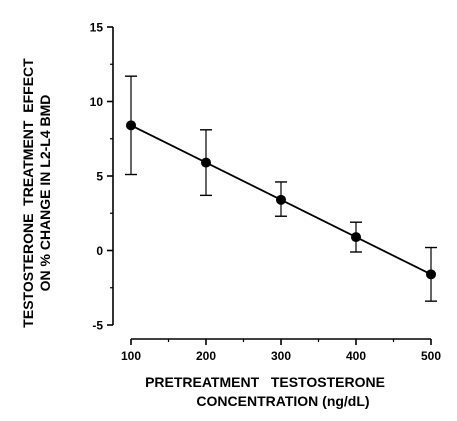 The image size is (457, 421). Describe the element at coordinates (99, 251) in the screenshot. I see `y-tick-label: 0` at that location.